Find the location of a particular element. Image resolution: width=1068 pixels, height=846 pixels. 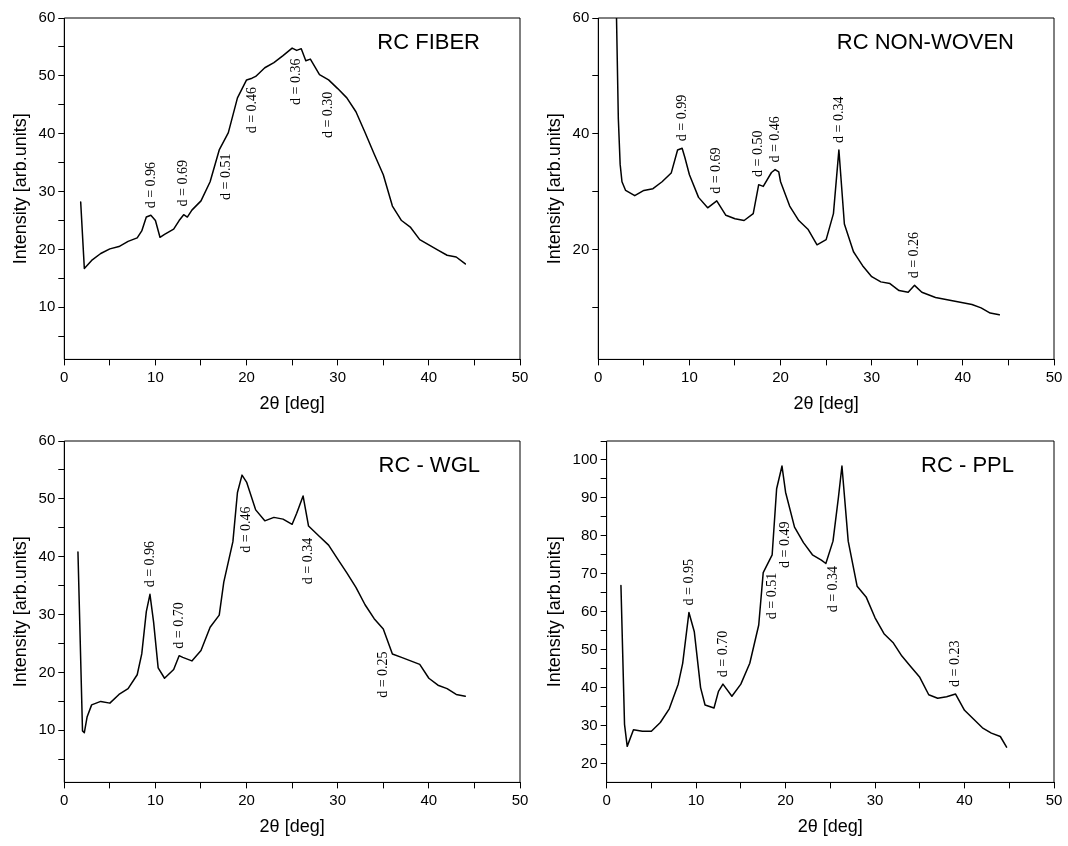

annotation: d = 0.26 is located at coordinates (914, 255).